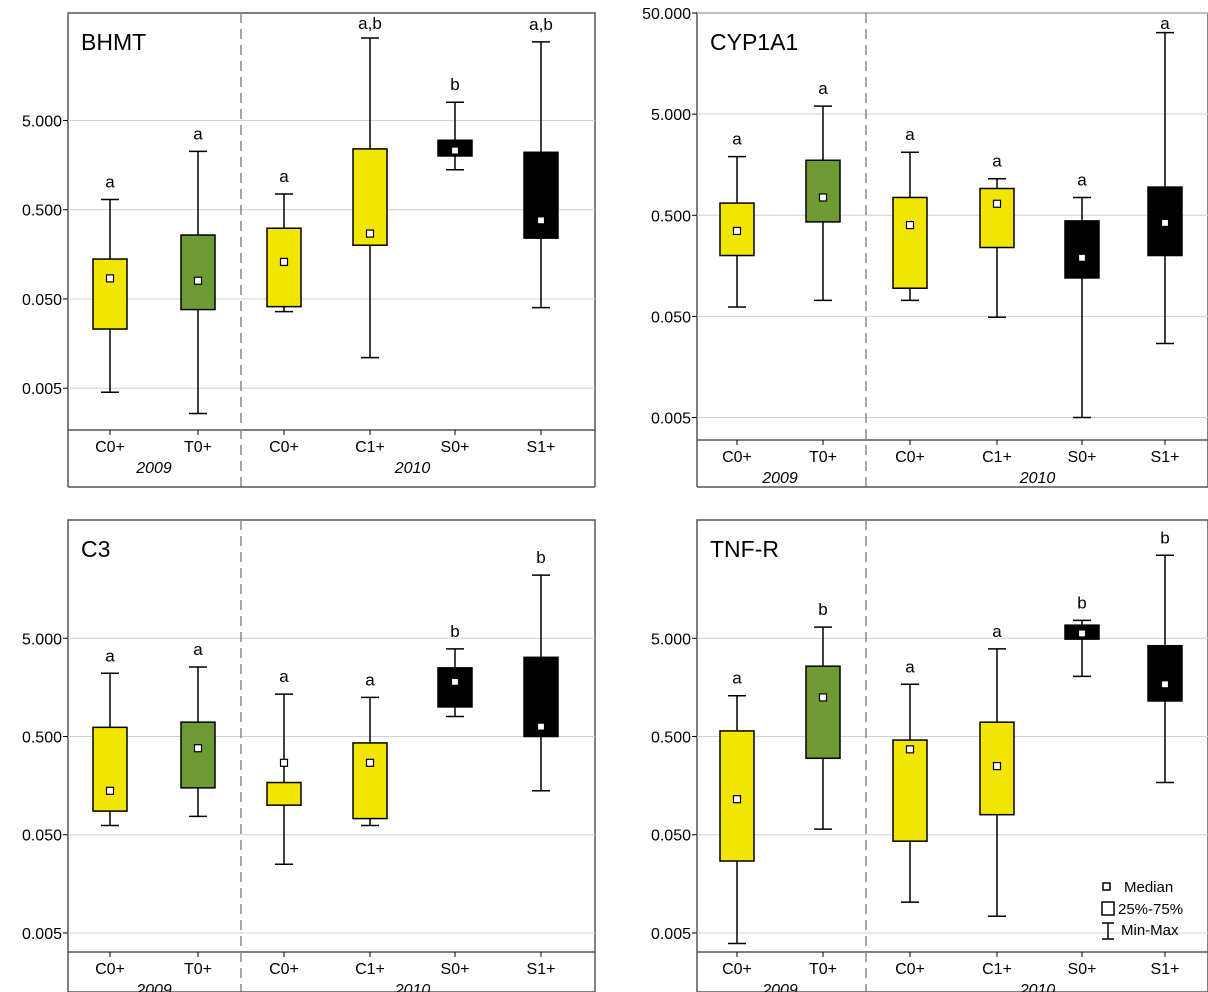 This screenshot has width=1208, height=992. I want to click on legend: Median 25%-75% Min-Max, so click(1142, 909).